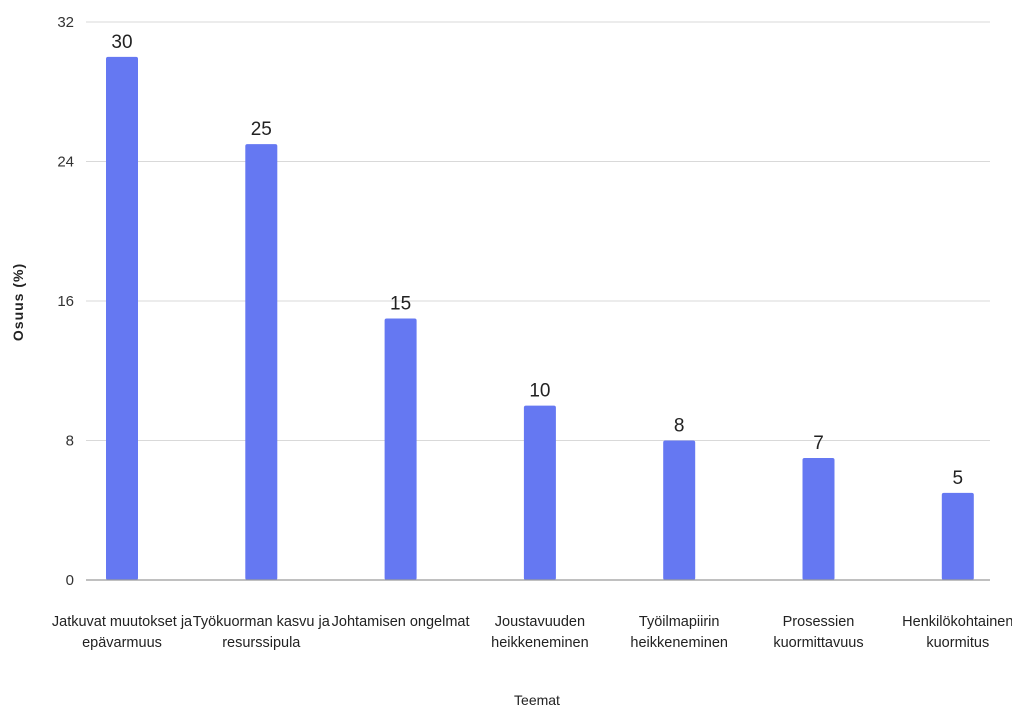 The image size is (1012, 710). Describe the element at coordinates (122, 632) in the screenshot. I see `x-category-label: Jatkuvat muutokset ja epävarmuus` at that location.